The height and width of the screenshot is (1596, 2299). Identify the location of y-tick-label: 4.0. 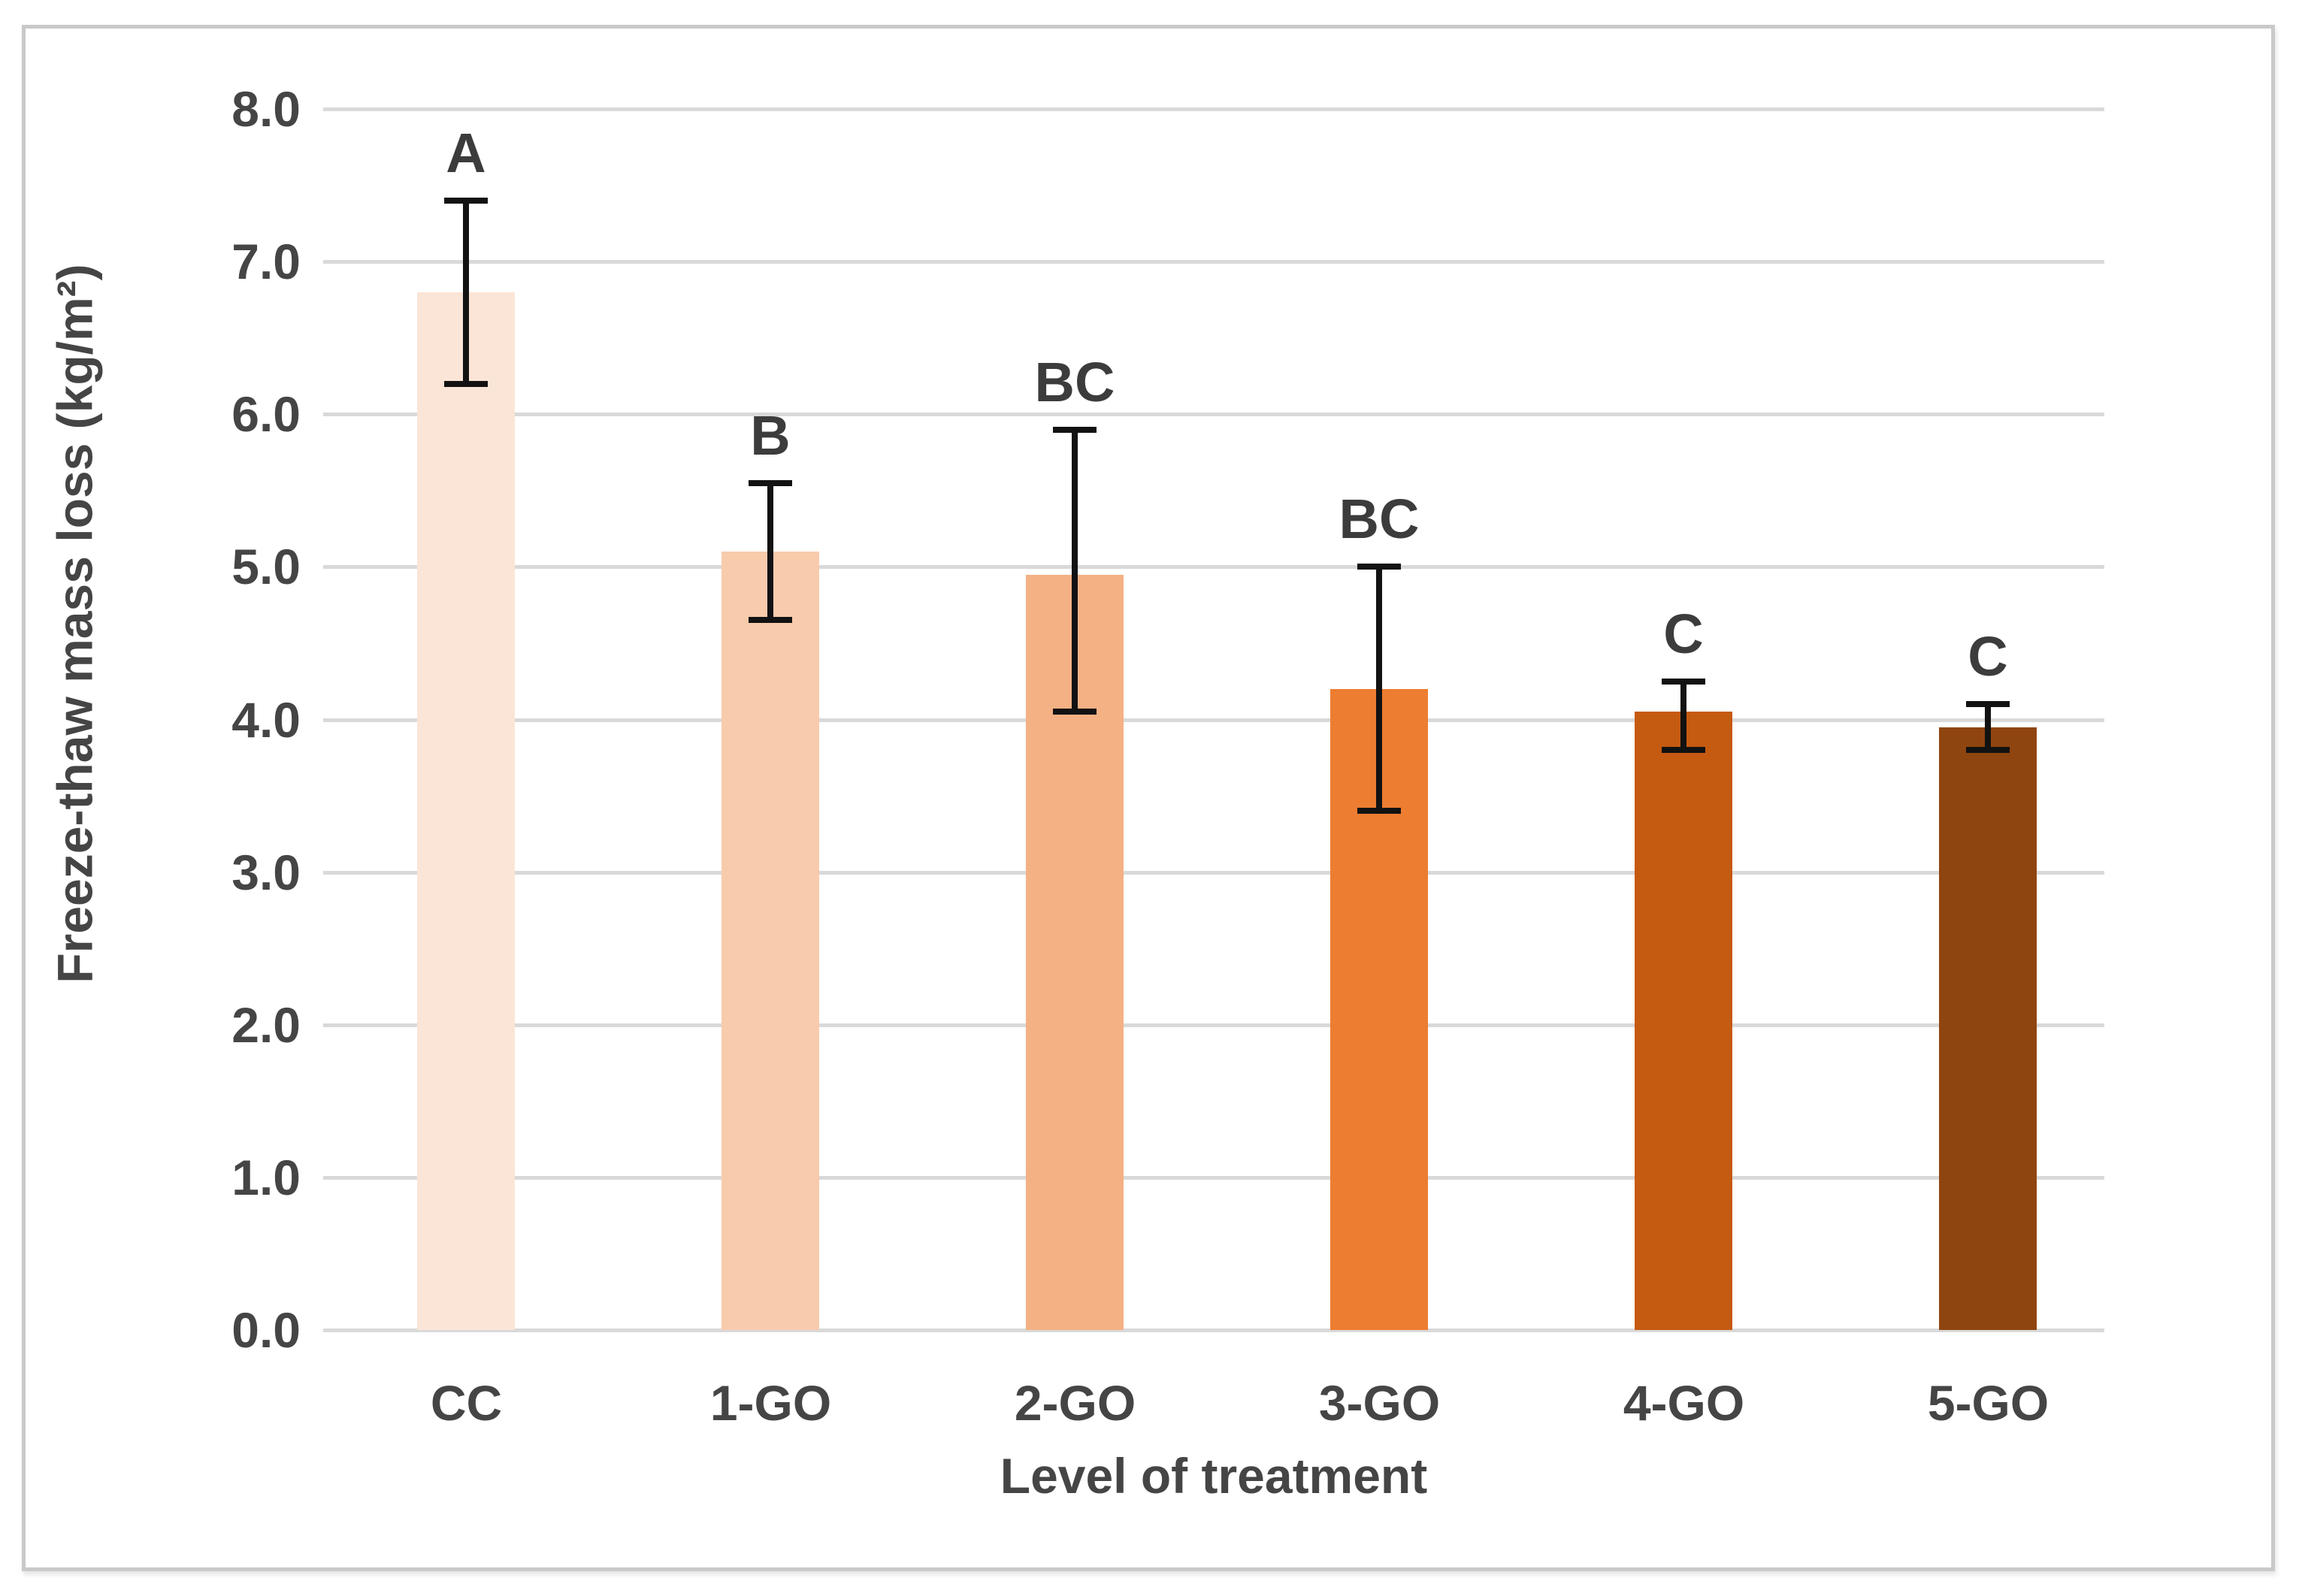
(266, 719).